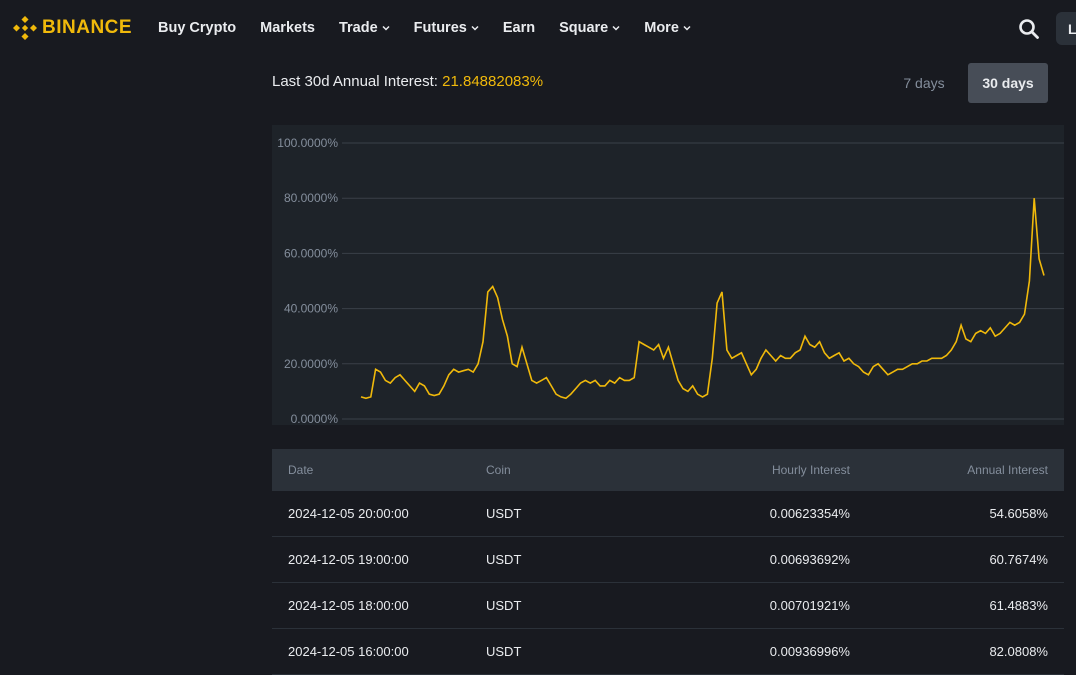 This screenshot has width=1076, height=675. I want to click on y-tick-label: 20.0000%, so click(311, 364).